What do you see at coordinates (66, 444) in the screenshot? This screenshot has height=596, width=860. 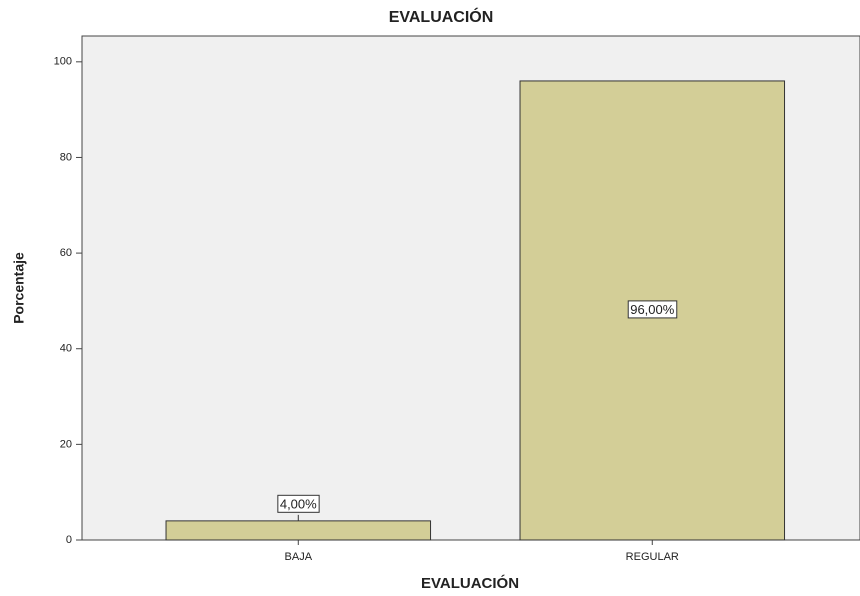 I see `y-tick-label: 20` at bounding box center [66, 444].